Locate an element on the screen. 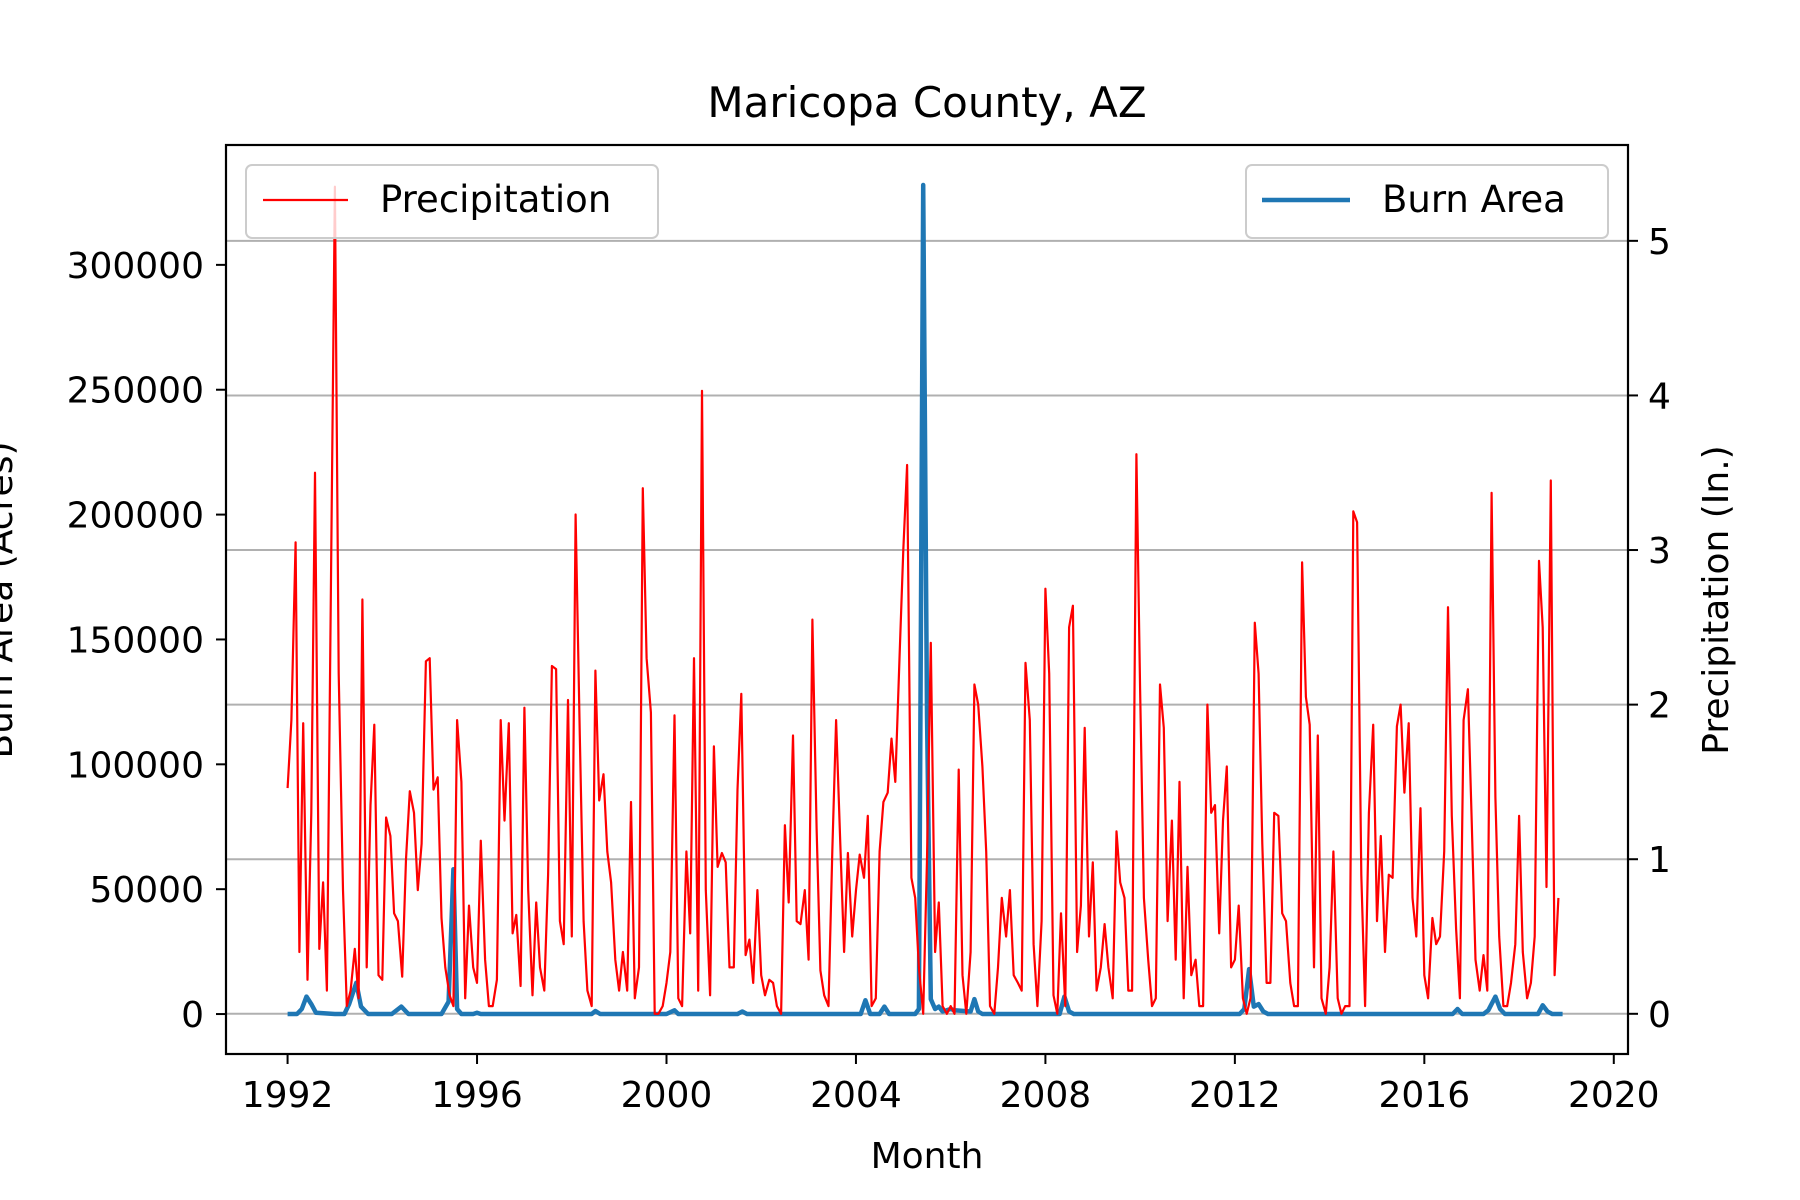 Image resolution: width=1800 pixels, height=1200 pixels. x-tick-label-7: 2020 is located at coordinates (1614, 1095).